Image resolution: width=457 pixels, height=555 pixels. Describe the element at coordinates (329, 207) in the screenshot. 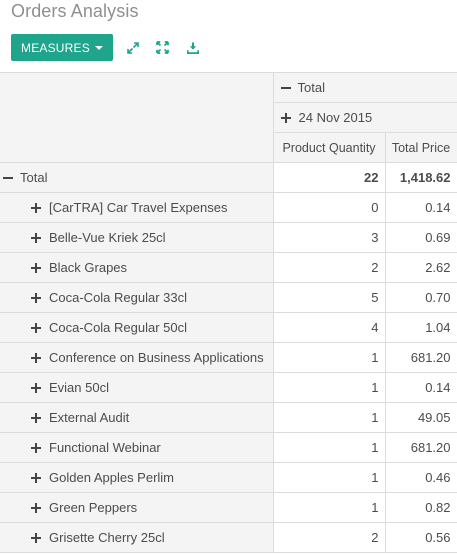

I see `cell-quantity: 0` at that location.